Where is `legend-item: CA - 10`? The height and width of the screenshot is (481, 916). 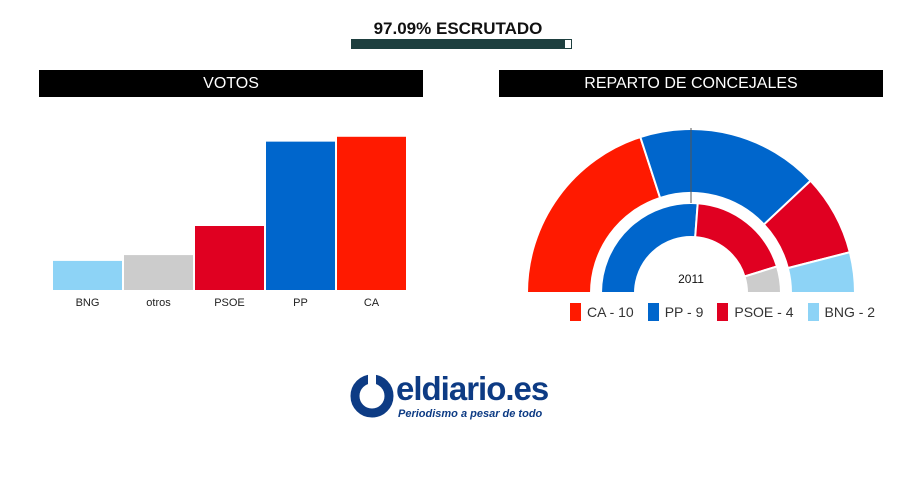 legend-item: CA - 10 is located at coordinates (602, 312).